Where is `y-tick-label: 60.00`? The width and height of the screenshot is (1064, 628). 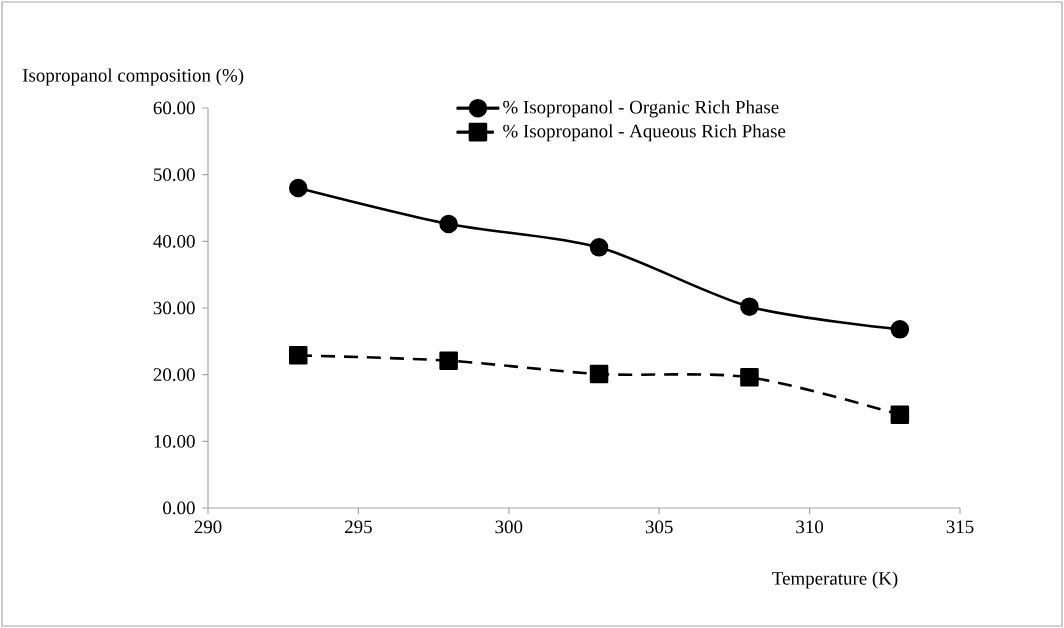
y-tick-label: 60.00 is located at coordinates (174, 108).